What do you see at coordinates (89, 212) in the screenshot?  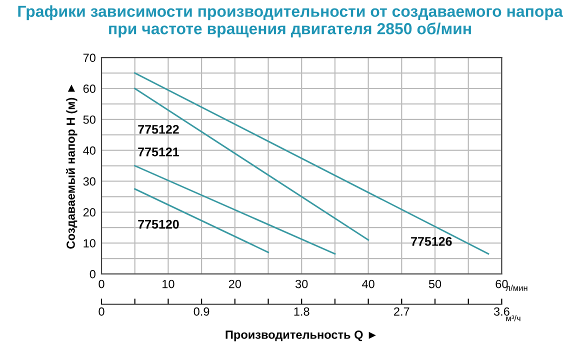 I see `y-tick-label: 20` at bounding box center [89, 212].